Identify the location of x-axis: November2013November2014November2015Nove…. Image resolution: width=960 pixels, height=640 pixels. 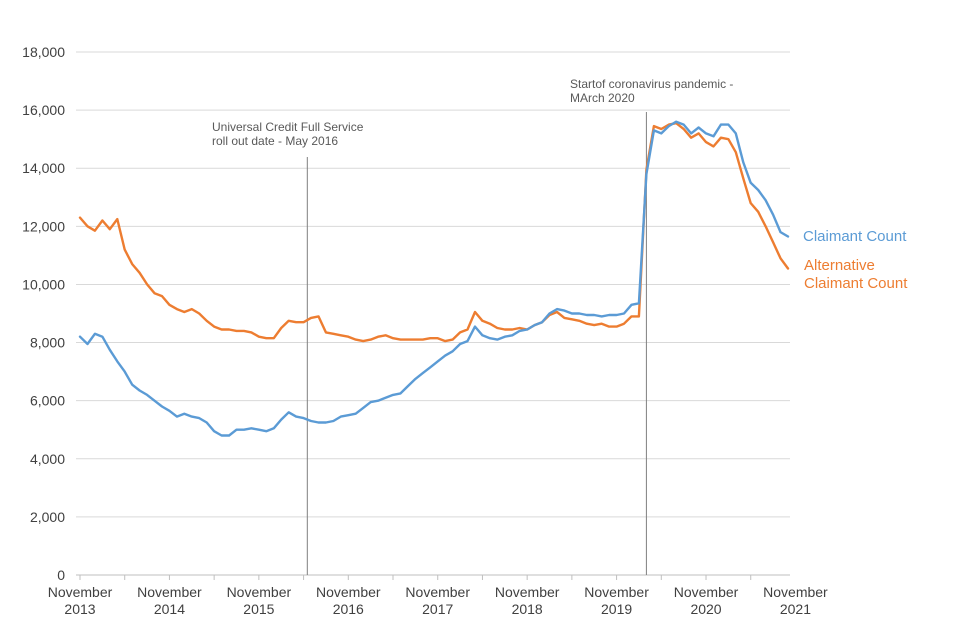
(438, 596).